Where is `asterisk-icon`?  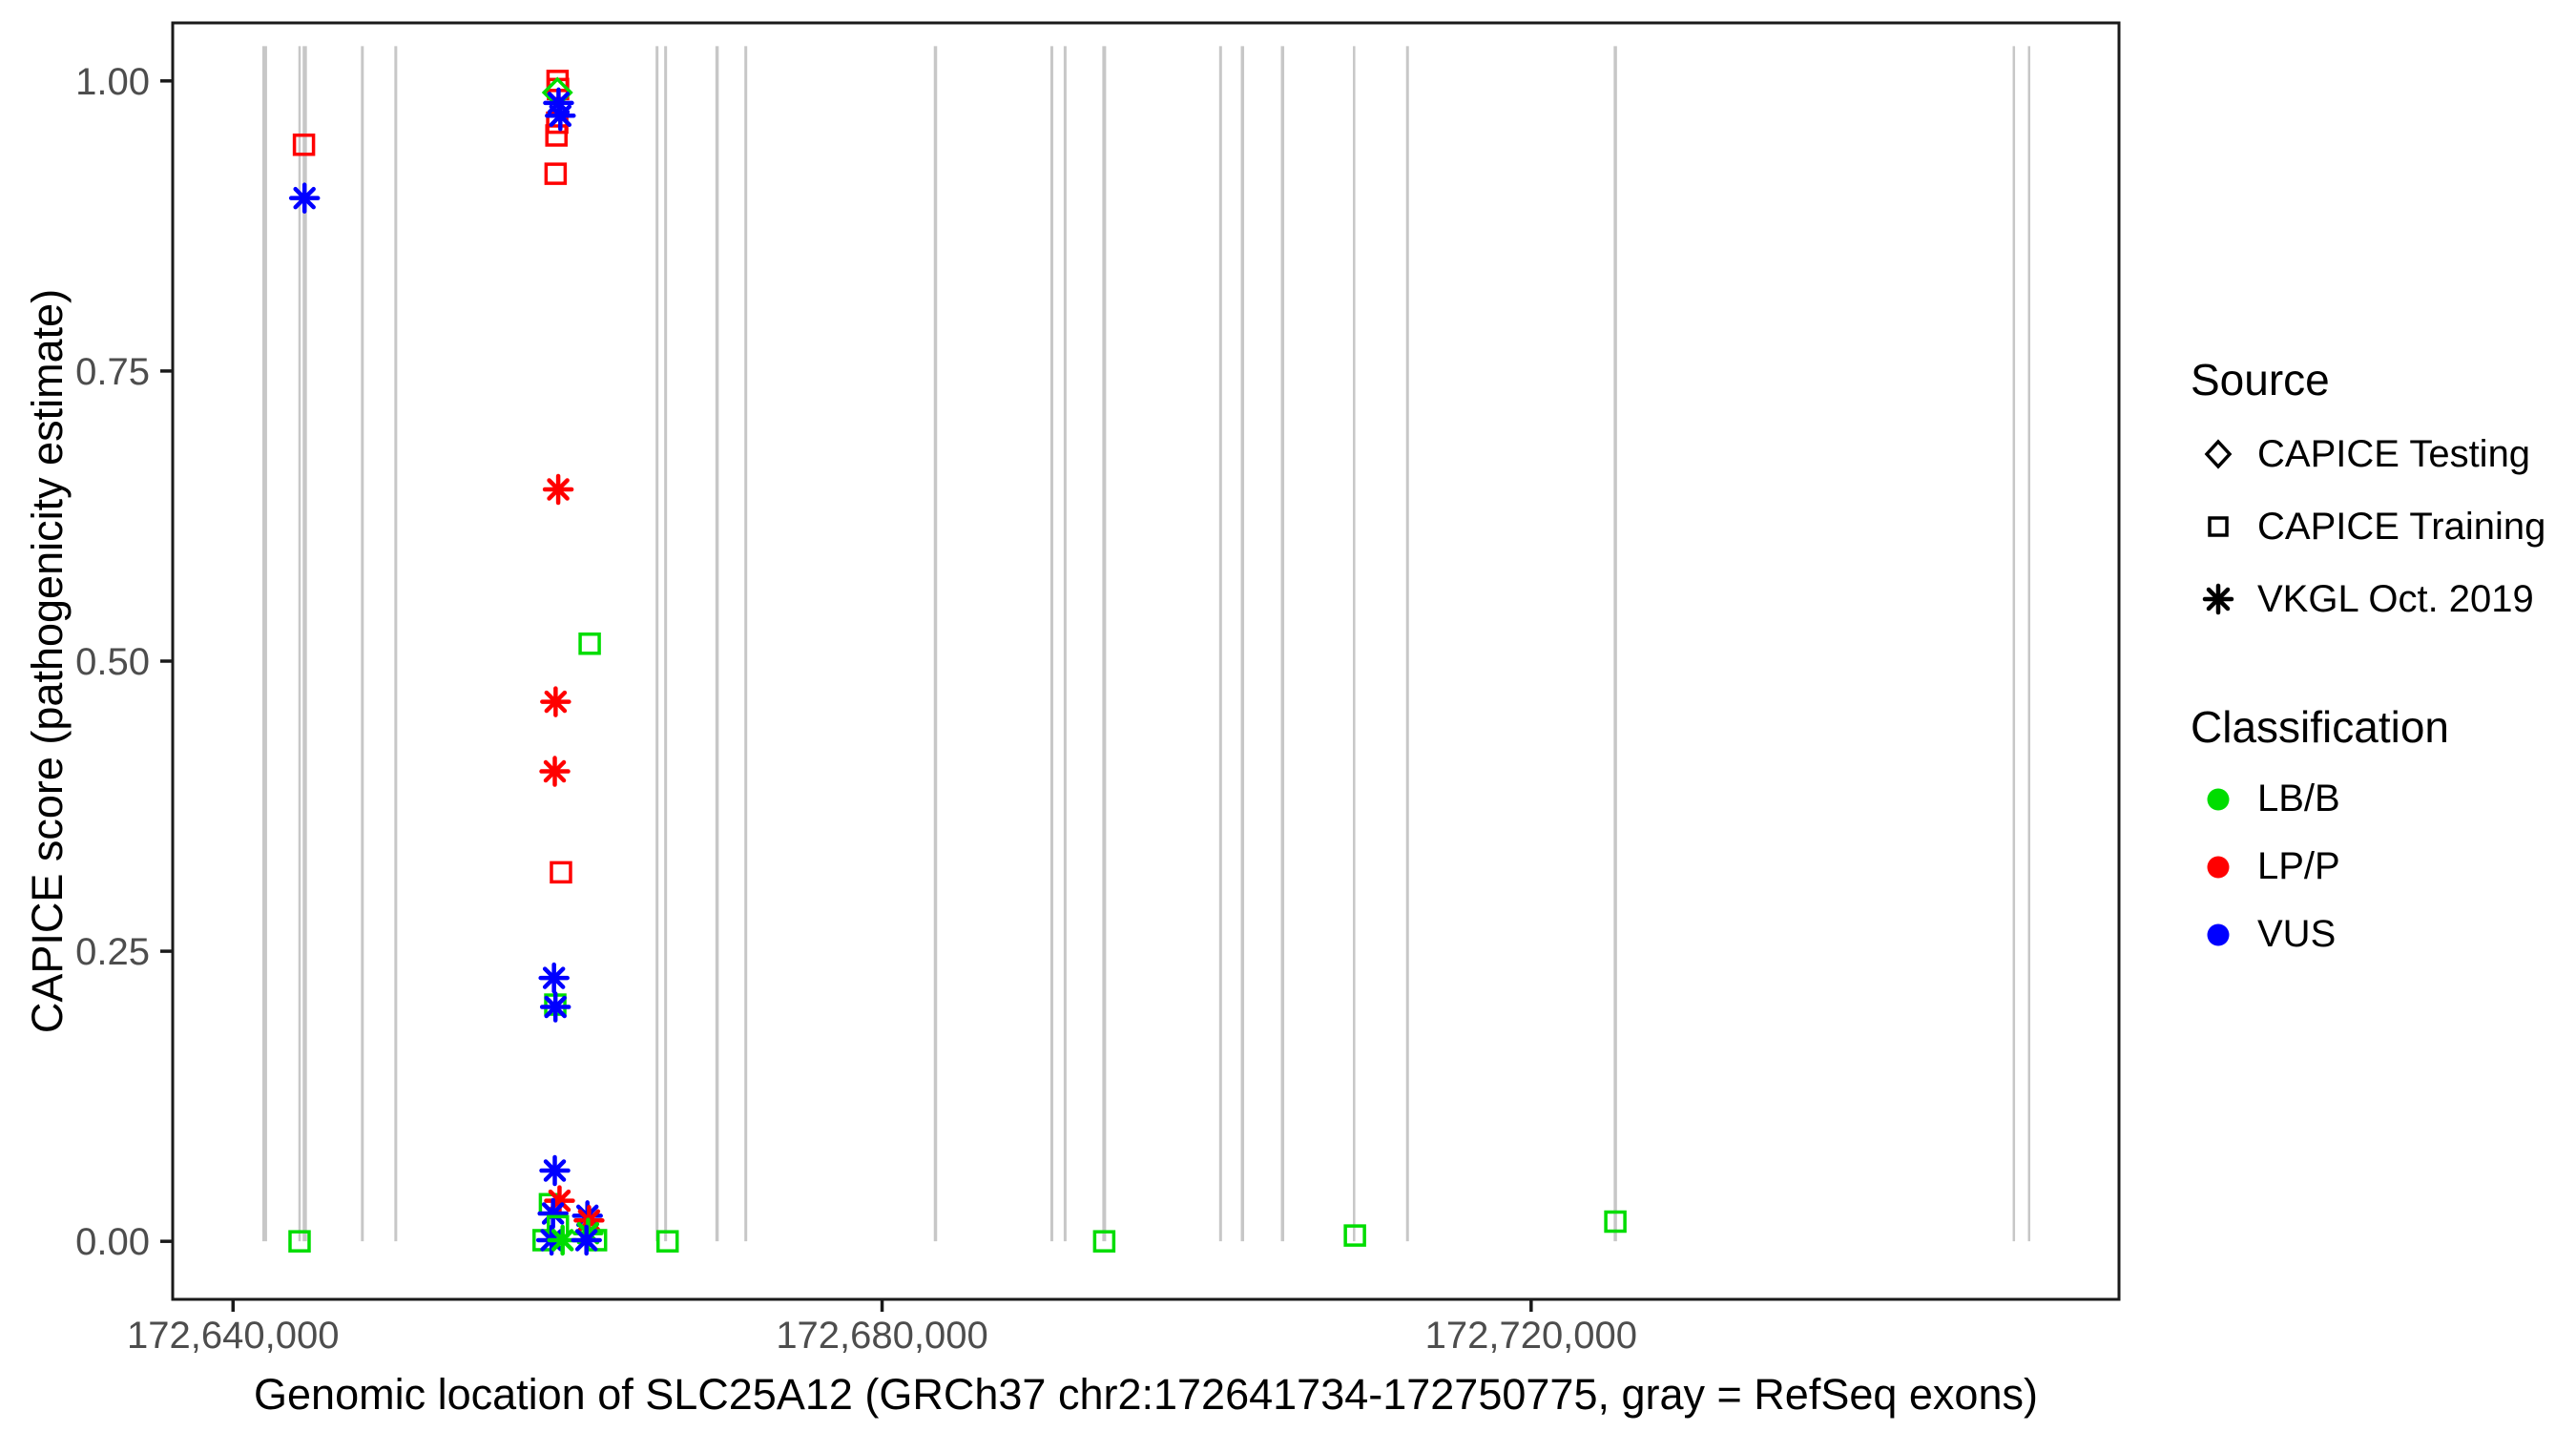
asterisk-icon is located at coordinates (2218, 599).